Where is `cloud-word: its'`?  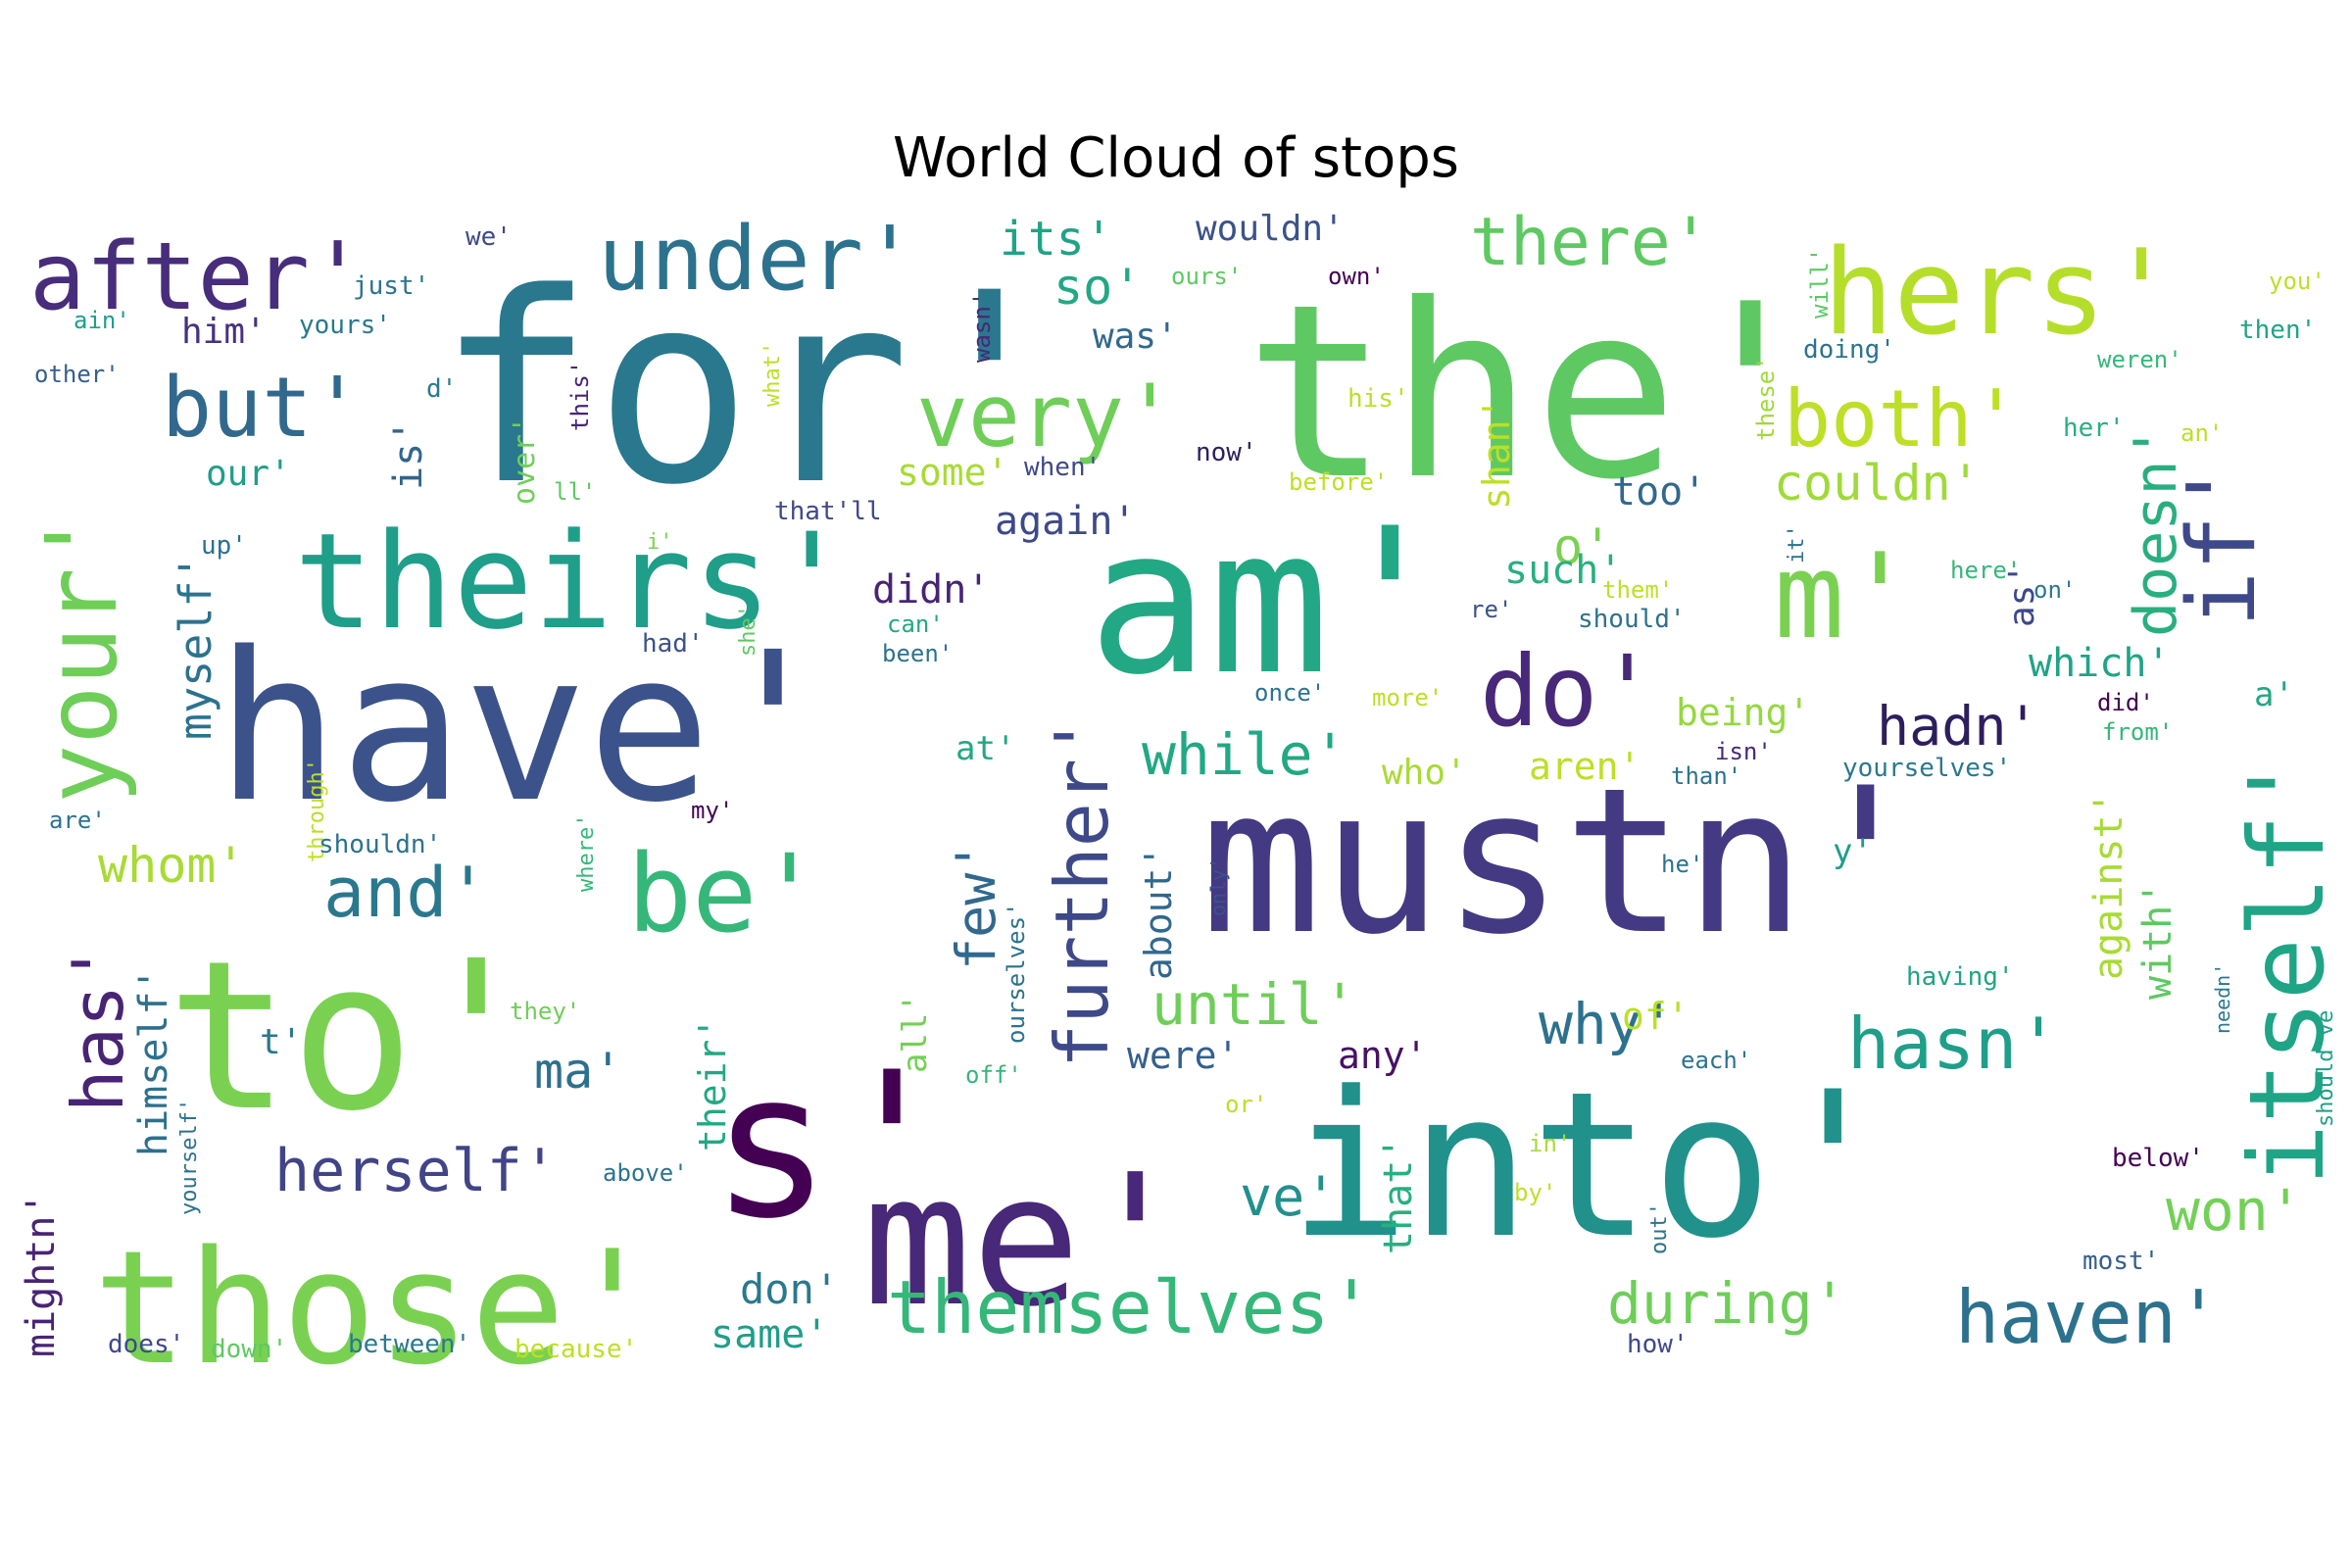
cloud-word: its' is located at coordinates (1056, 239).